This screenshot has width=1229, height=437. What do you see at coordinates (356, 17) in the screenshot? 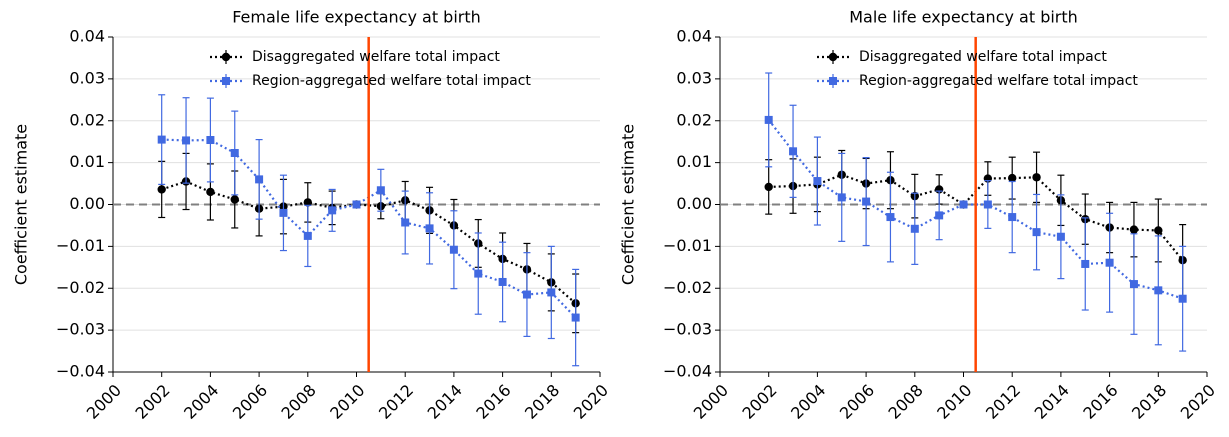
I see `chart-title: Female life expectancy at birth` at bounding box center [356, 17].